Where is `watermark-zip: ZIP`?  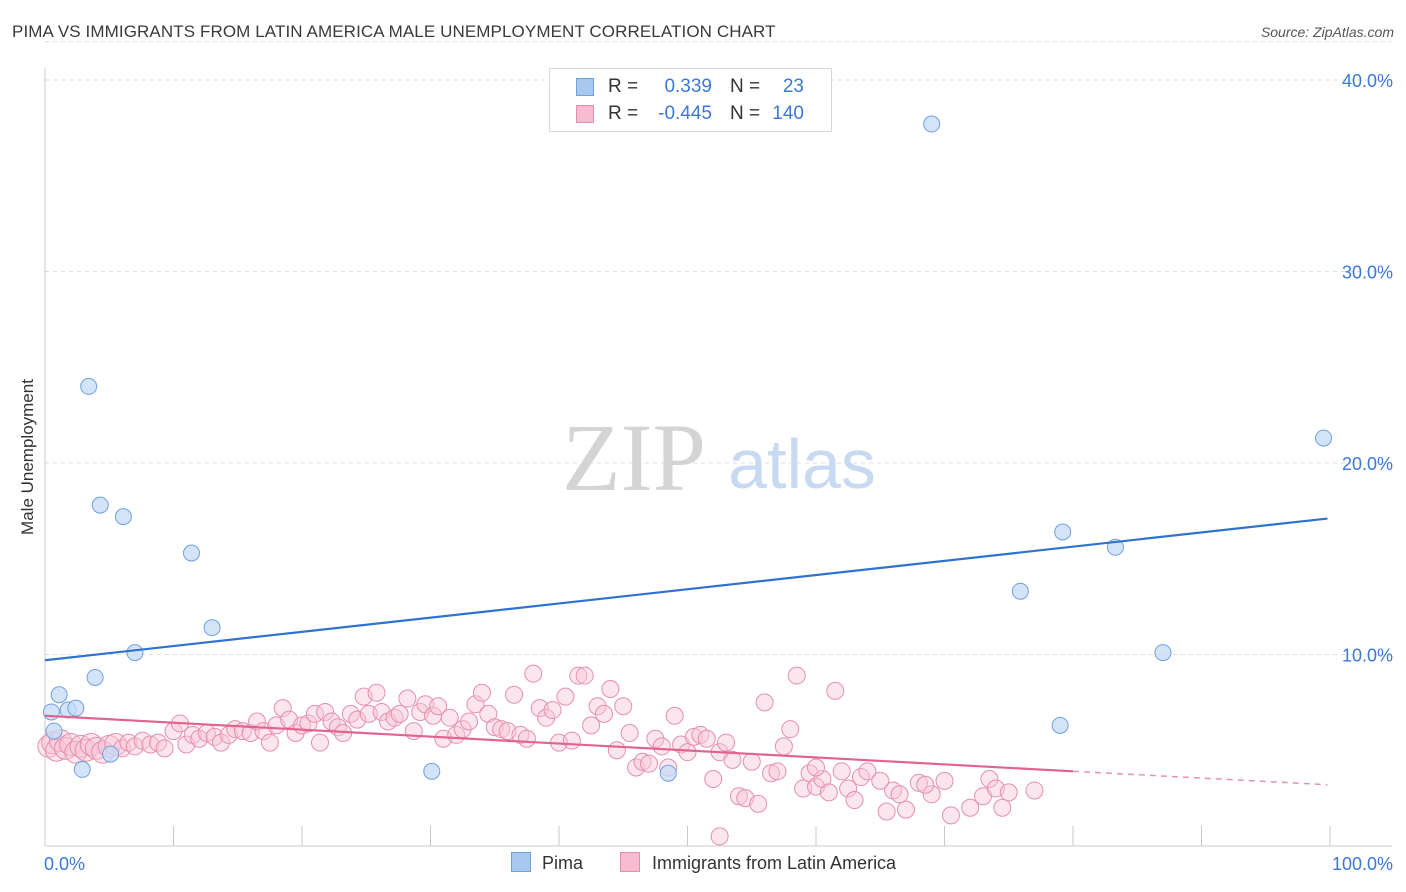
watermark-zip: ZIP is located at coordinates (634, 457).